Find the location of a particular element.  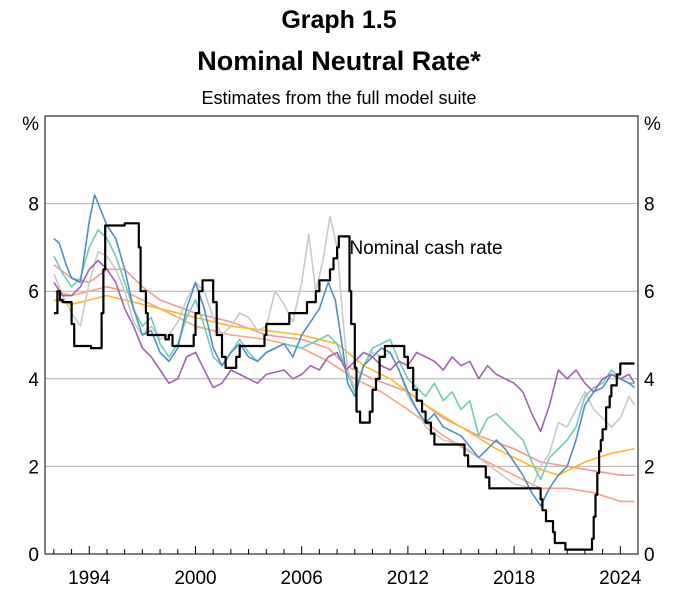

y-tick-label-right: 8 is located at coordinates (649, 205).